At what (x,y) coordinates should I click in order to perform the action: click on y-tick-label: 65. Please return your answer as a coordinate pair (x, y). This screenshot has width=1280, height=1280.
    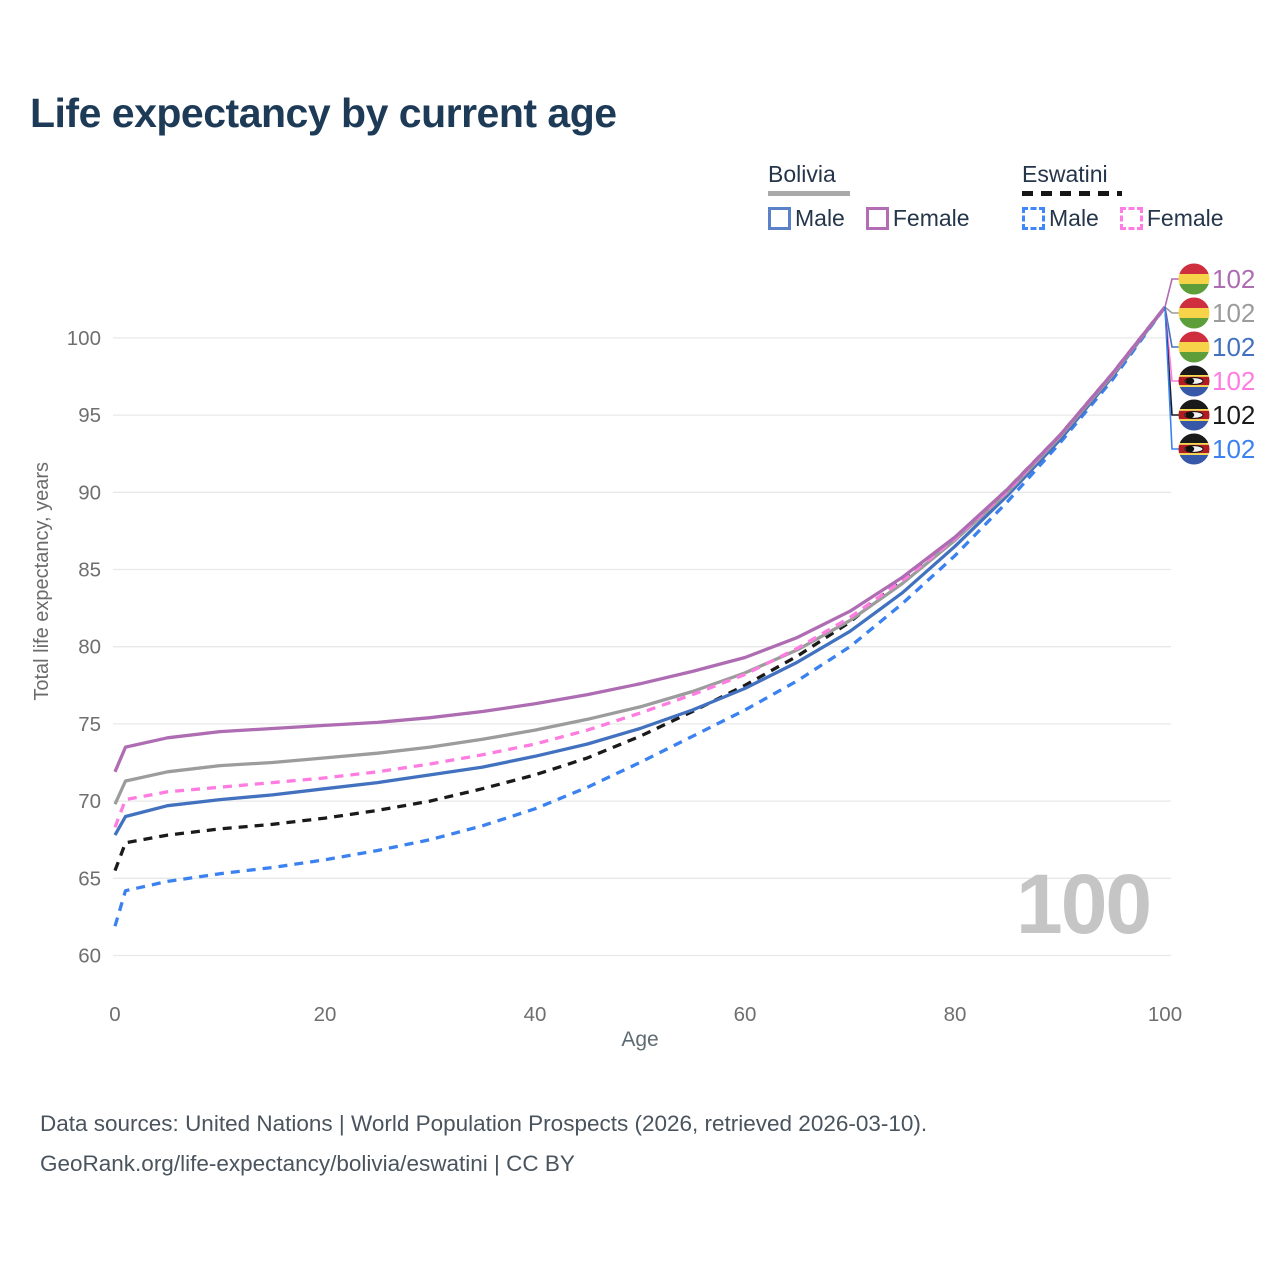
    Looking at the image, I should click on (89, 878).